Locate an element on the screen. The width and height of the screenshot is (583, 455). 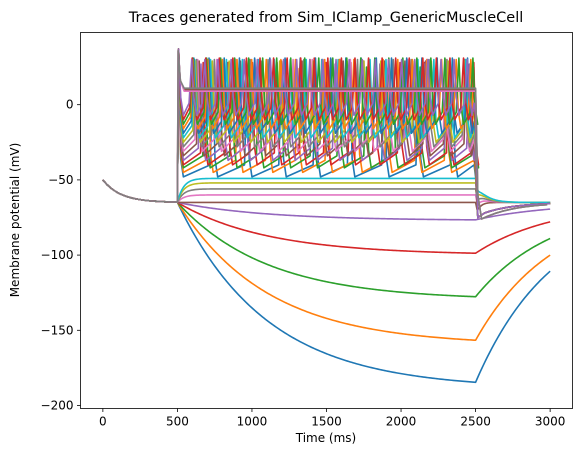
y-tick-label: −100 is located at coordinates (57, 255).